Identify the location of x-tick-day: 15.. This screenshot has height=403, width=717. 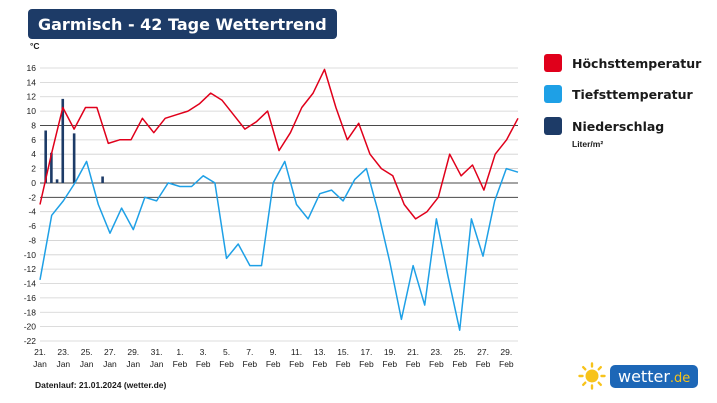
(343, 352).